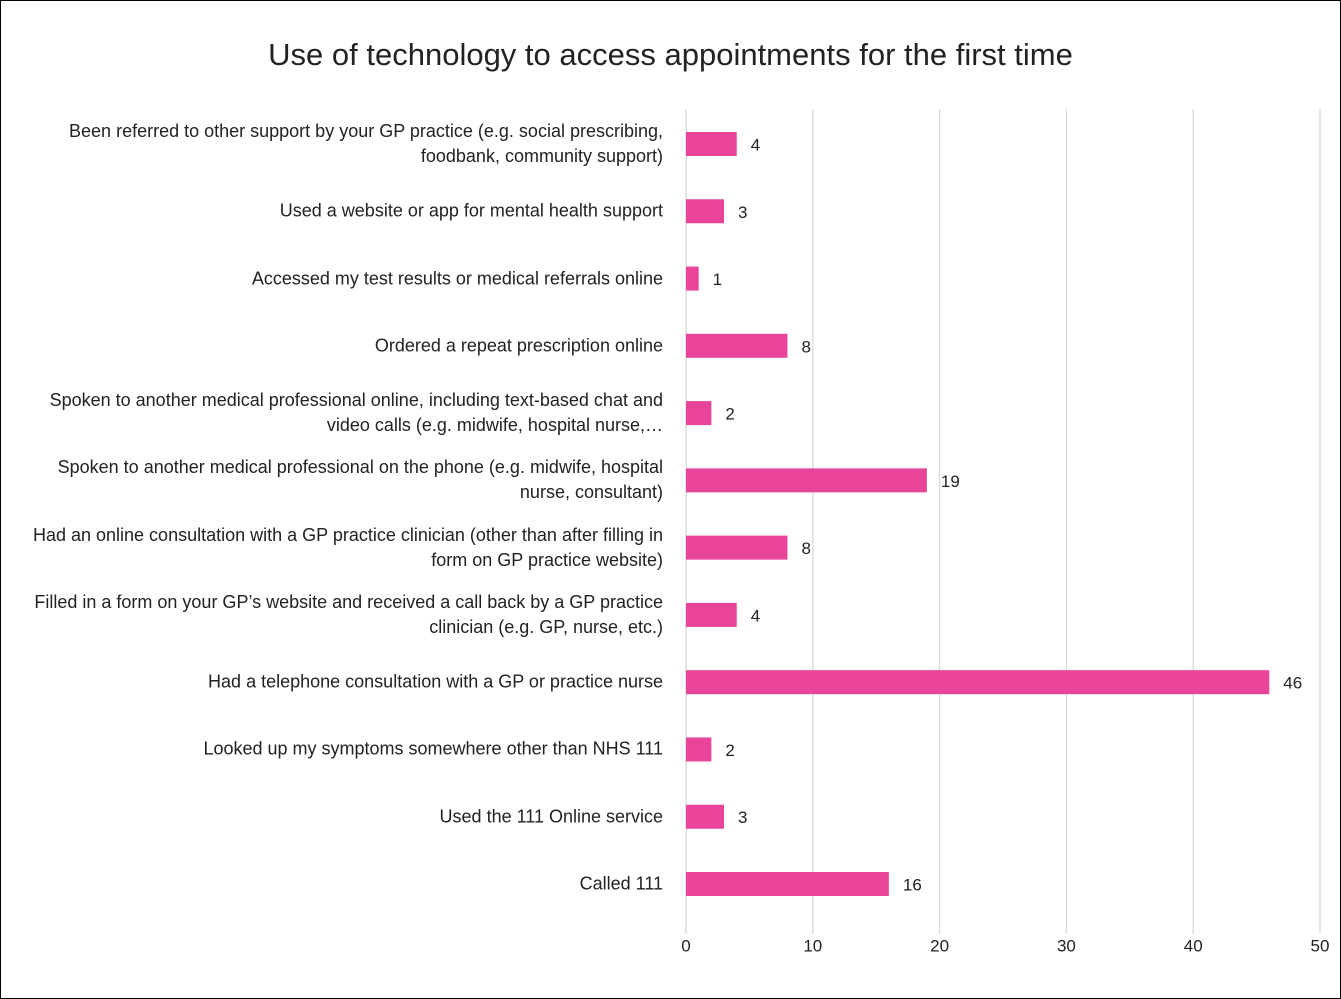  Describe the element at coordinates (1292, 683) in the screenshot. I see `value-label: 46` at that location.